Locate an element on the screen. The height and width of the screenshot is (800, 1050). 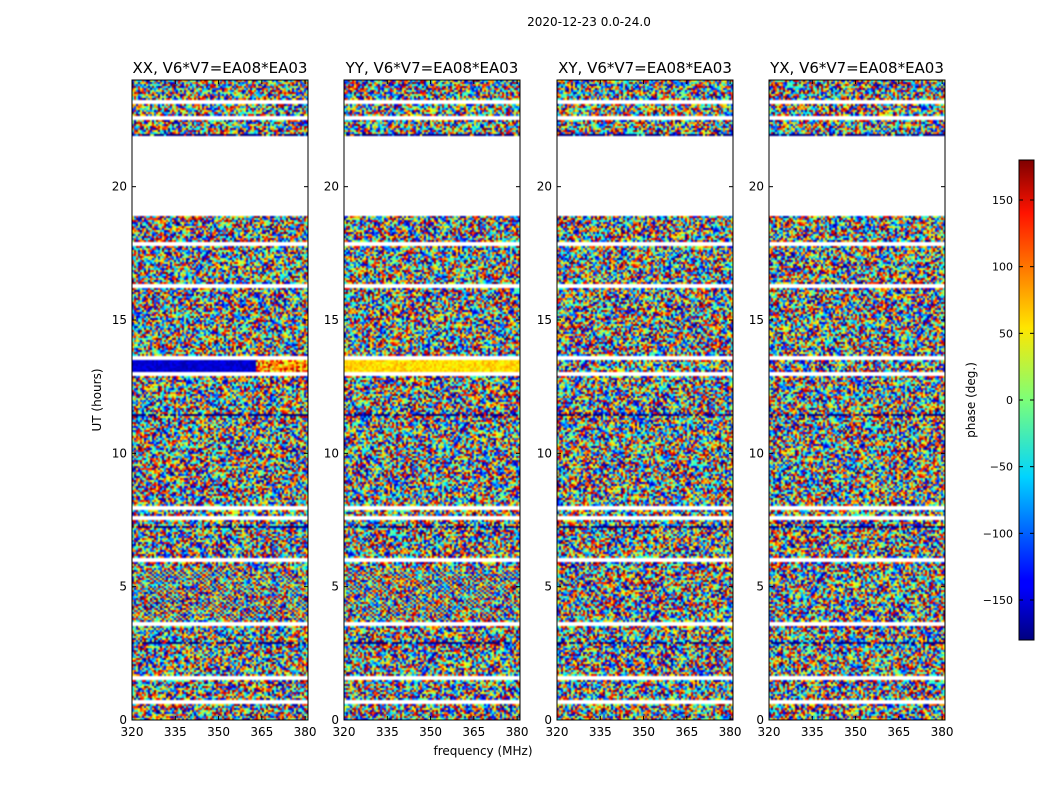
colorbar-tick-label: −150 is located at coordinates (998, 600).